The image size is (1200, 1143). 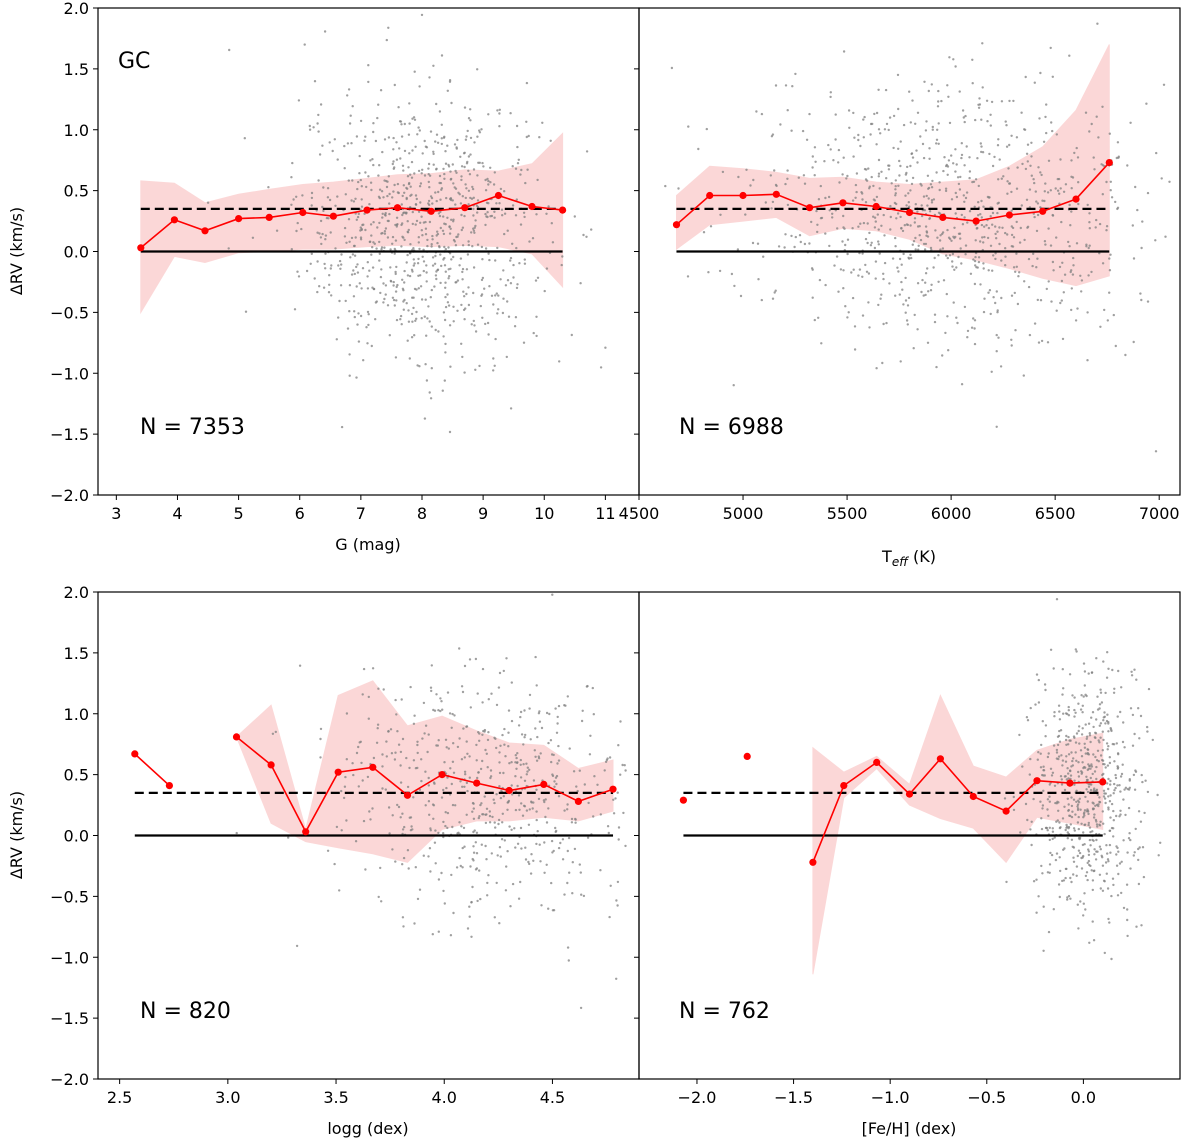 I want to click on count-label: N = 762, so click(x=724, y=1011).